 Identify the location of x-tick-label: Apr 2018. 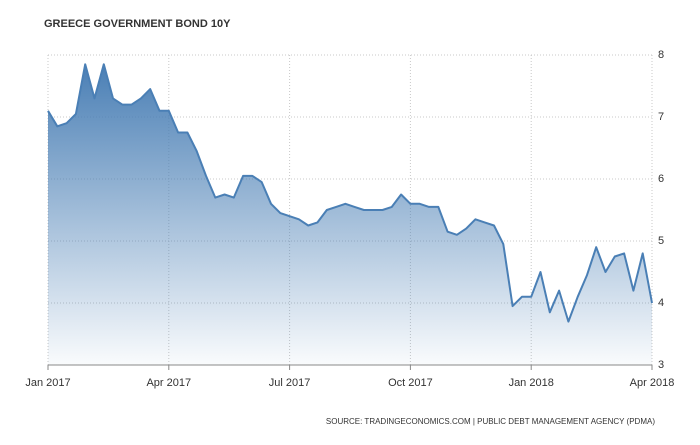
(652, 383).